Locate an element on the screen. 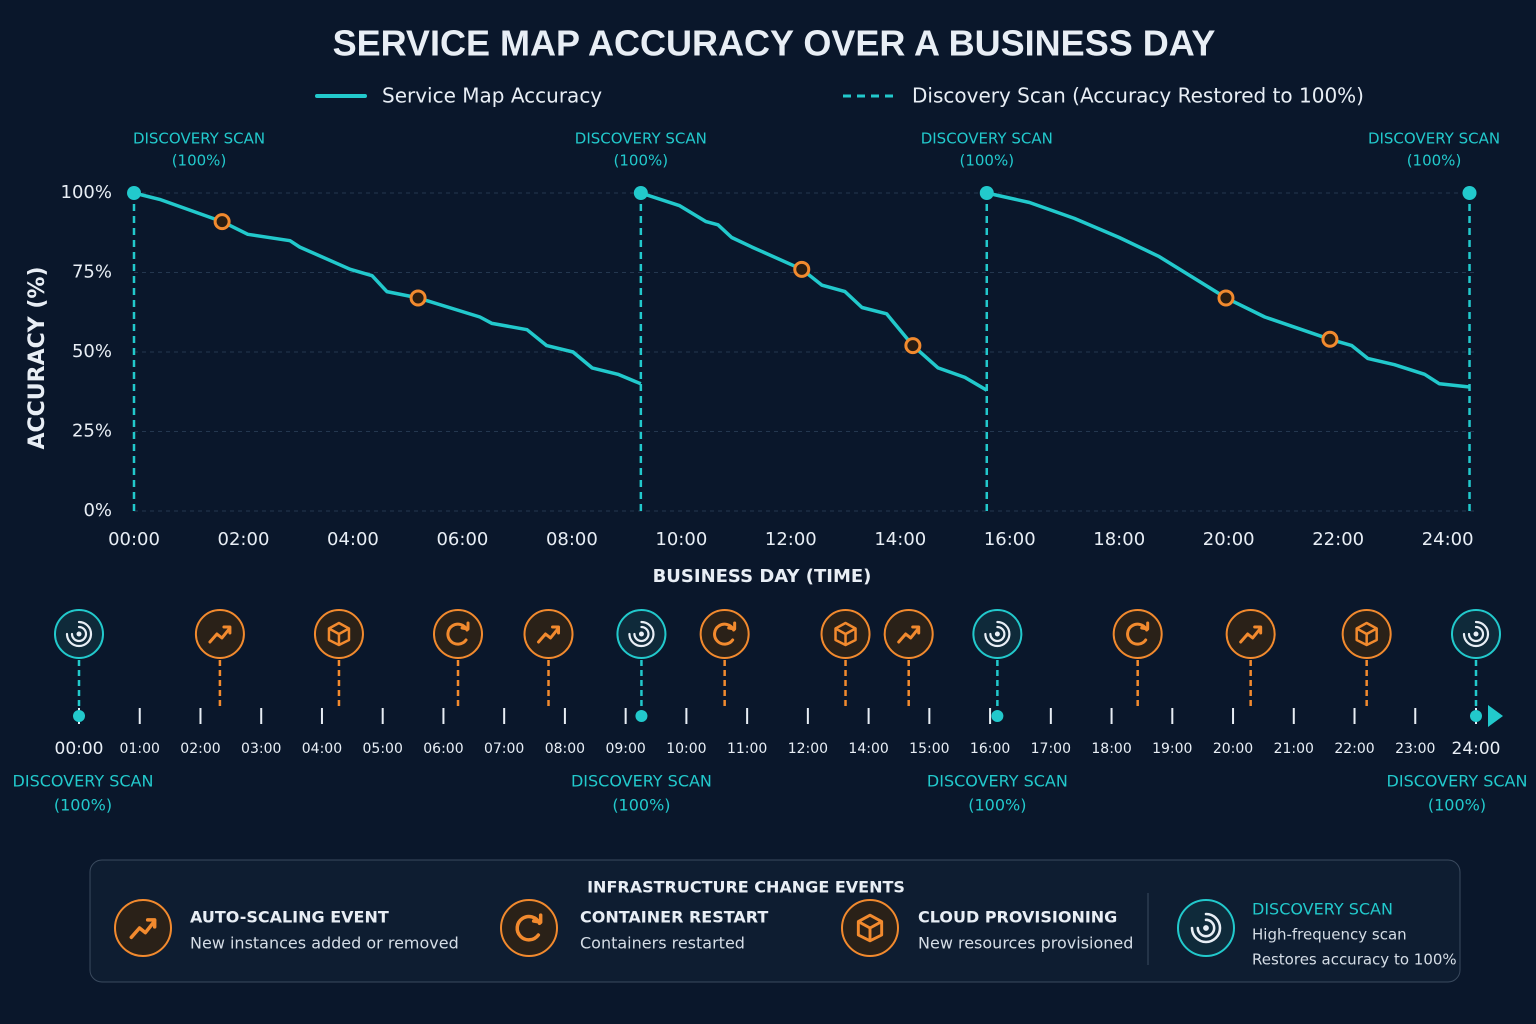 The image size is (1536, 1024). timeline-tick-label: 15:00 is located at coordinates (929, 749).